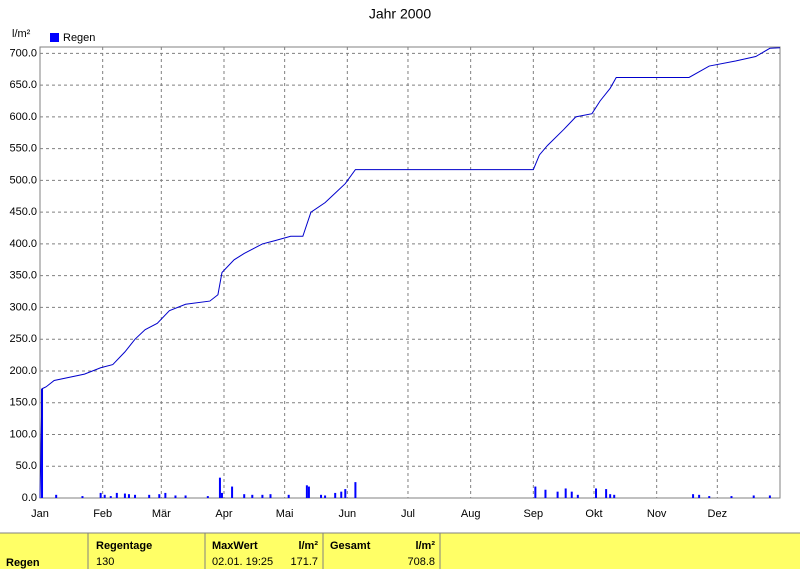 Image resolution: width=800 pixels, height=569 pixels. I want to click on y-tick-label: 400.0, so click(23, 244).